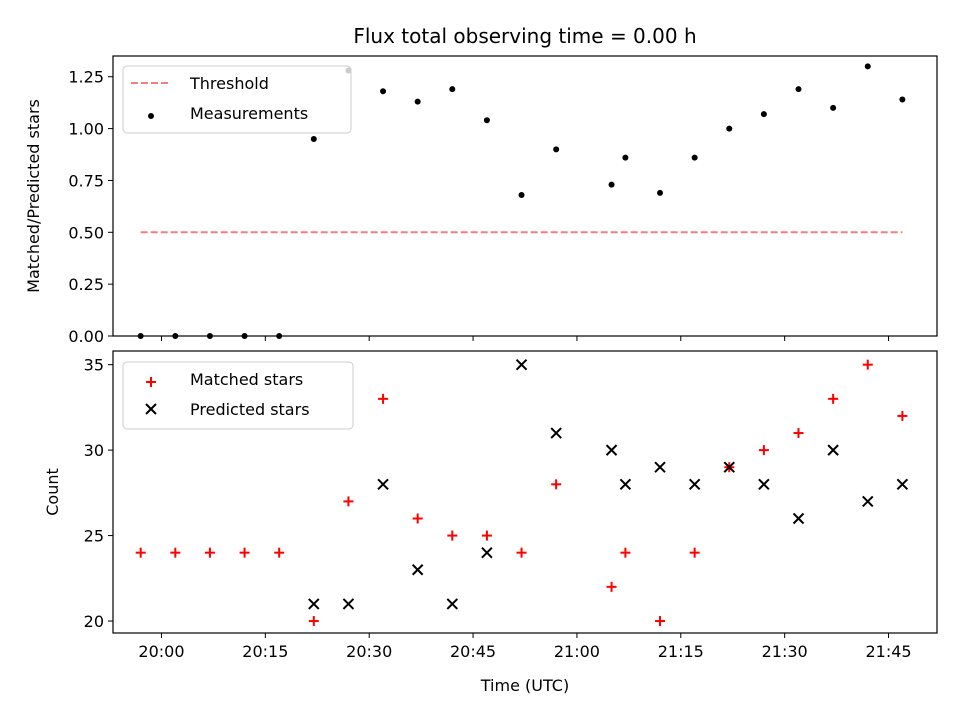 This screenshot has width=960, height=724. I want to click on legend-predicted-label: Predicted stars, so click(250, 409).